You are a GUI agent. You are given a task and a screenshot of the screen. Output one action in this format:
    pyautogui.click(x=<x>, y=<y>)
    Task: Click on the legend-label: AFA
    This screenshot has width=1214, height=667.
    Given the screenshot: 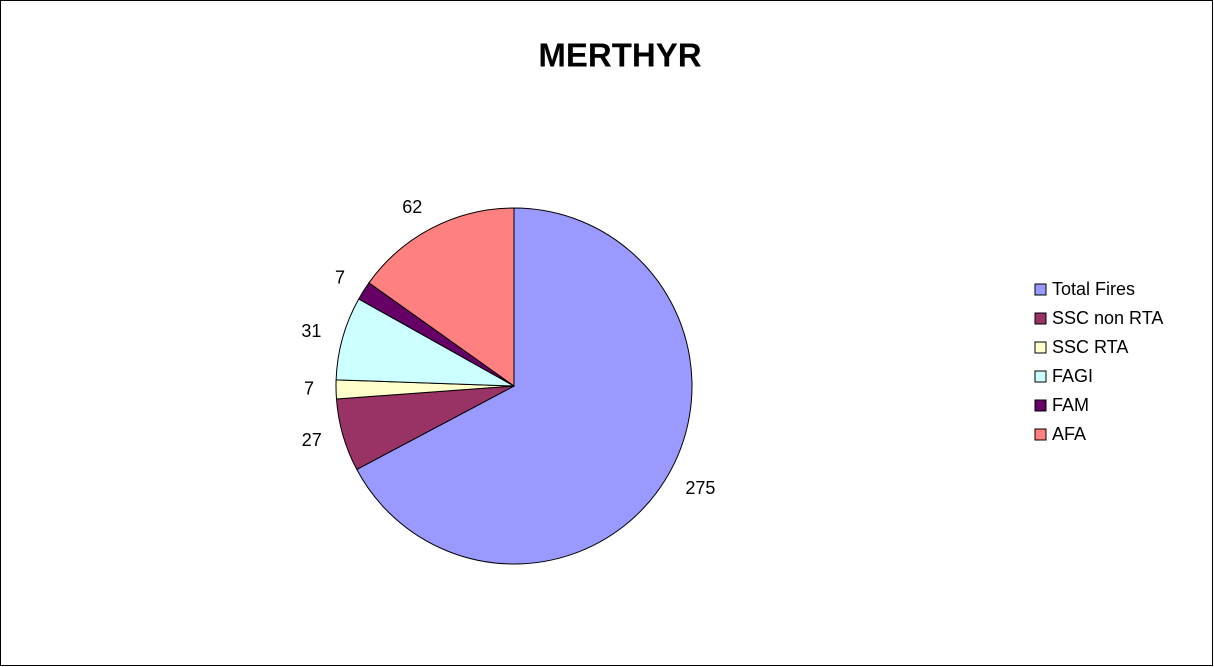 What is the action you would take?
    pyautogui.click(x=1069, y=434)
    